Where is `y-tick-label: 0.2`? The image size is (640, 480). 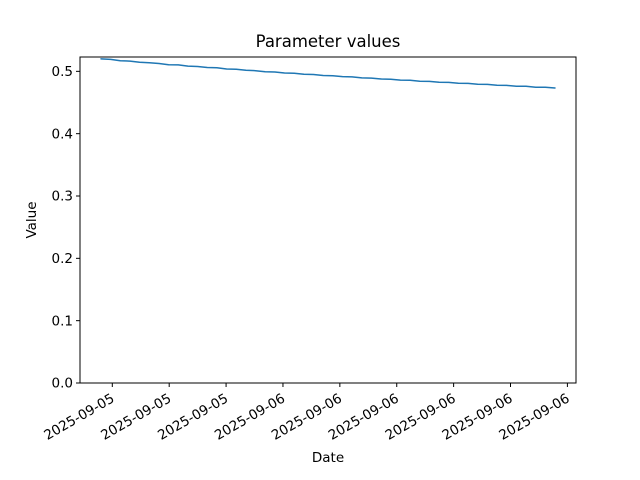 y-tick-label: 0.2 is located at coordinates (62, 259).